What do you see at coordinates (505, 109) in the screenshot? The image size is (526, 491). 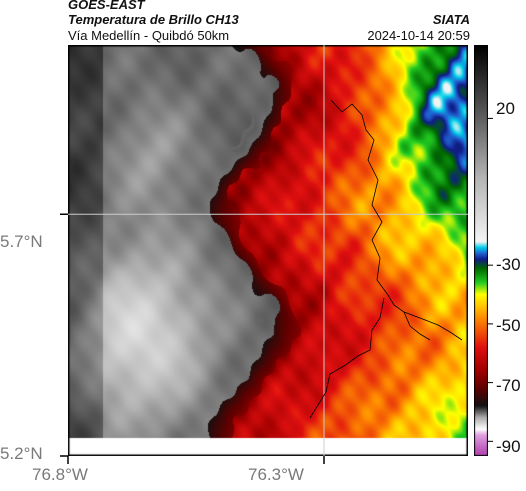 I see `colorbar-label-20: 20` at bounding box center [505, 109].